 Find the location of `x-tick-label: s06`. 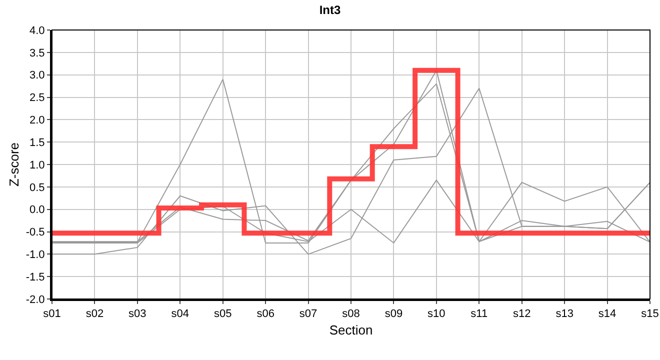

x-tick-label: s06 is located at coordinates (265, 314).